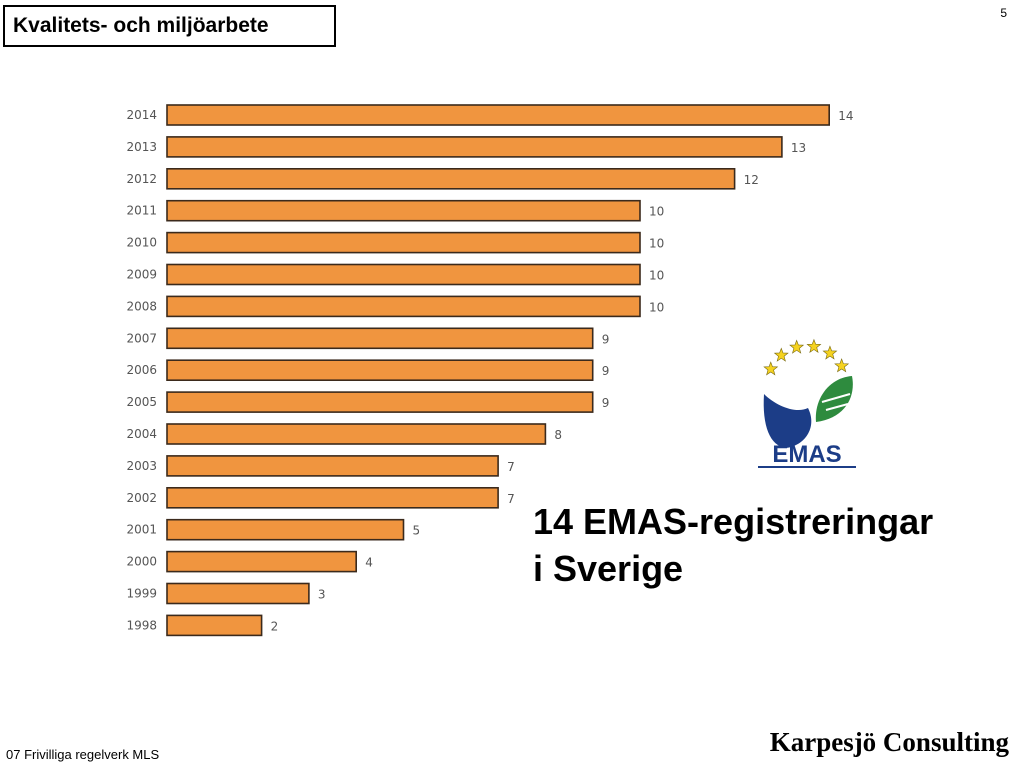 This screenshot has width=1024, height=768. Describe the element at coordinates (141, 147) in the screenshot. I see `category-label: 2013` at that location.